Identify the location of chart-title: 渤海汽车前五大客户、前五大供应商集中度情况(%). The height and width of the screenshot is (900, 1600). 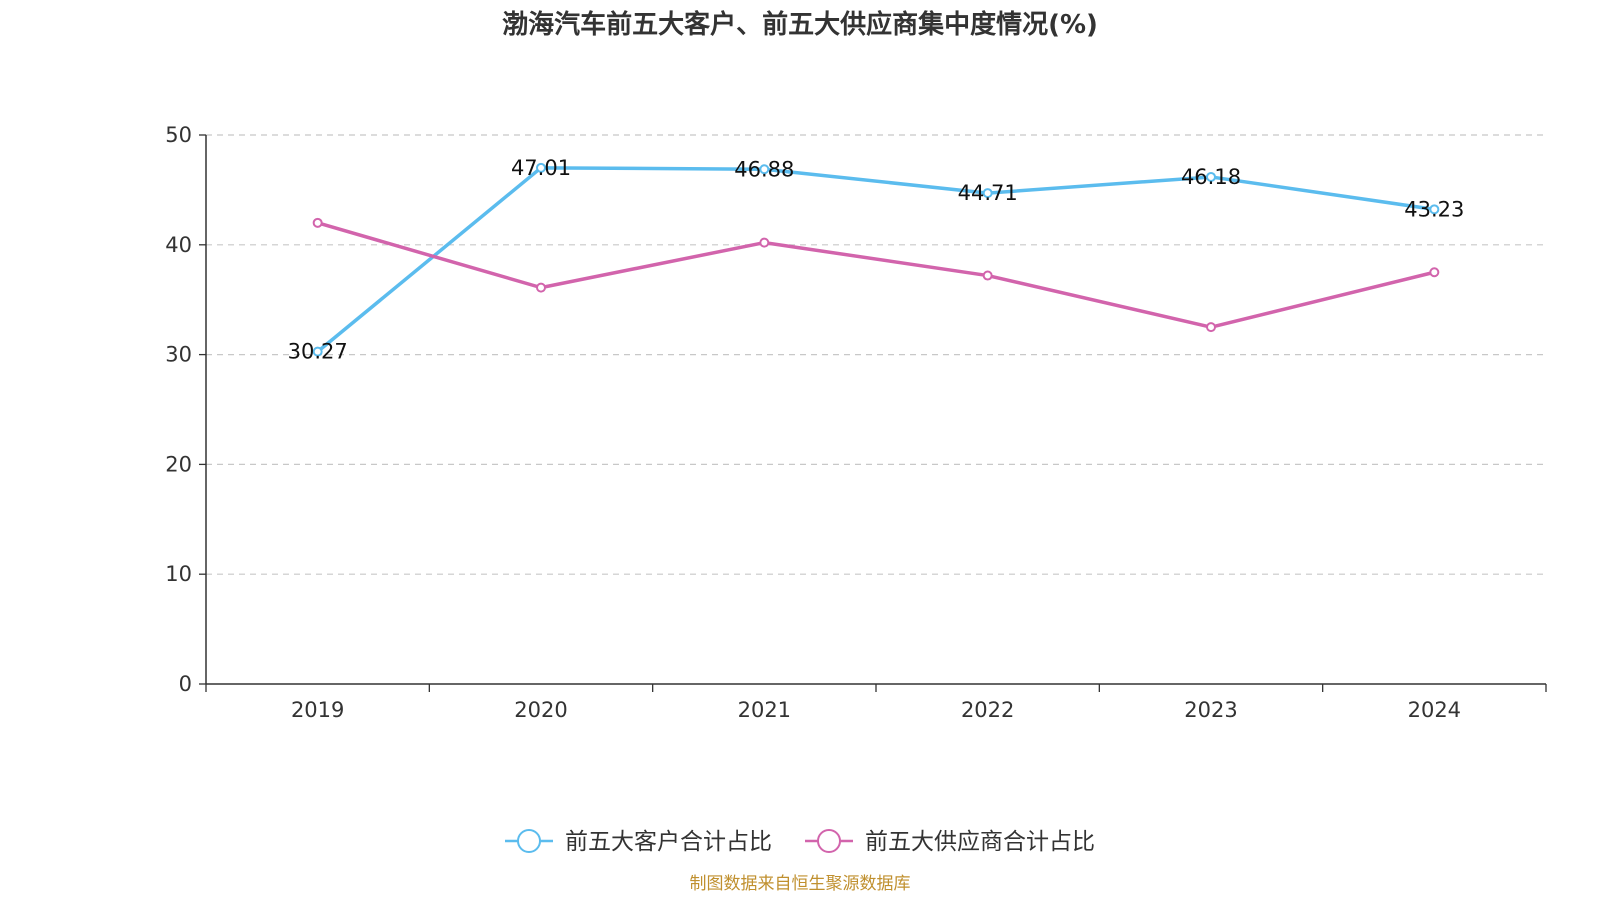
(800, 24).